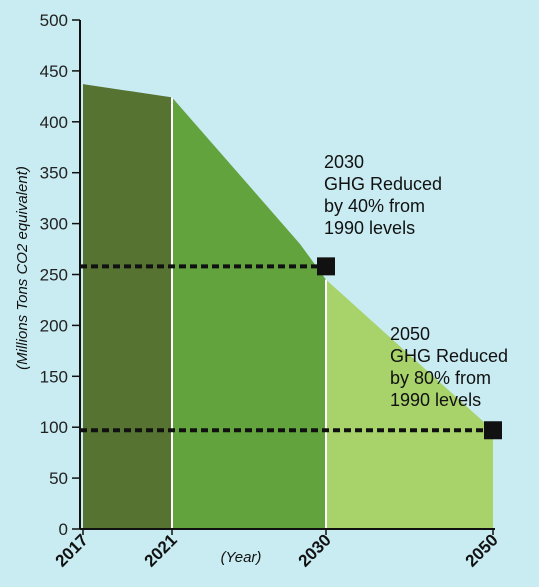  I want to click on y-tick-label: 0, so click(63, 529).